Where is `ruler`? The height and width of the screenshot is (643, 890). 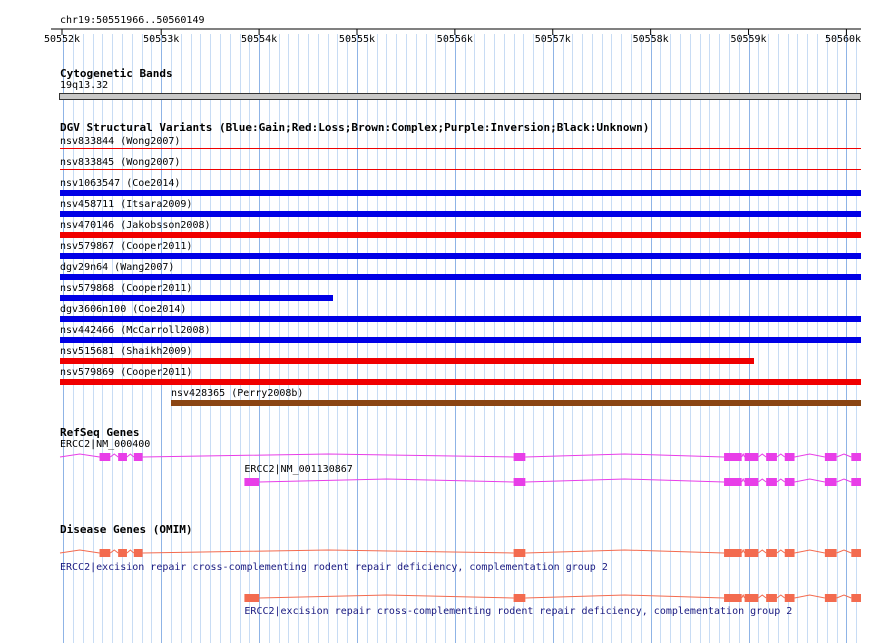
ruler is located at coordinates (456, 31).